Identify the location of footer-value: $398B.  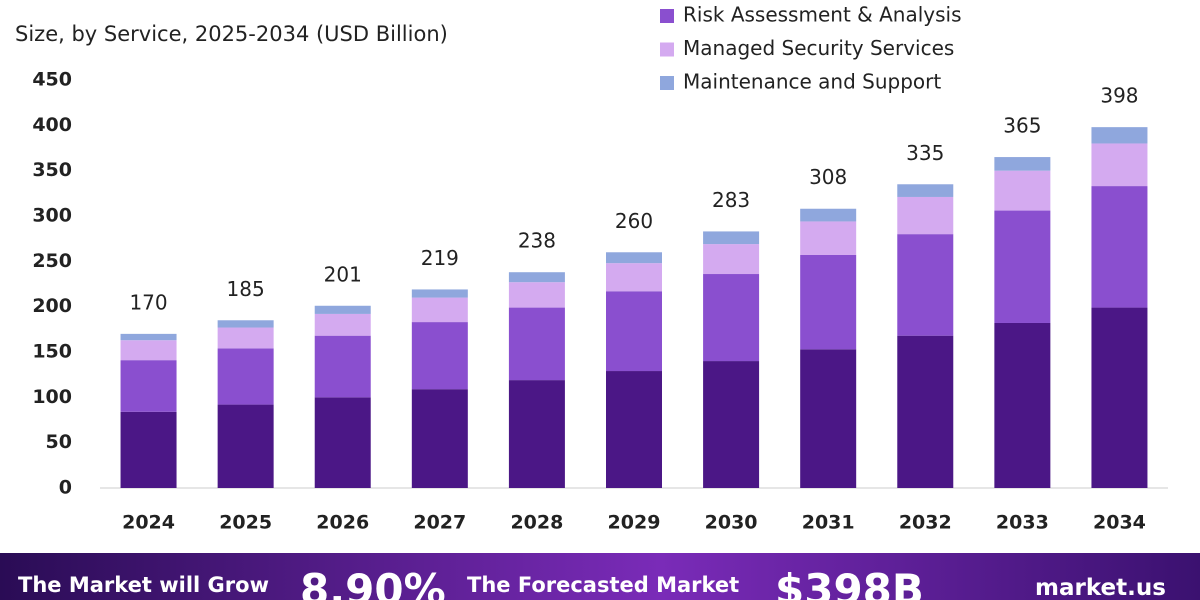
(849, 582).